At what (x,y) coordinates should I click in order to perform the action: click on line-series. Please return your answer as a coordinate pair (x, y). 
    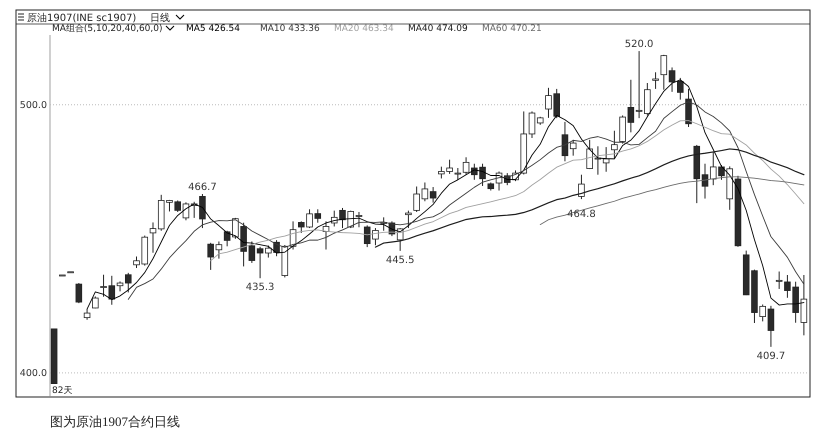
    Looking at the image, I should click on (589, 198).